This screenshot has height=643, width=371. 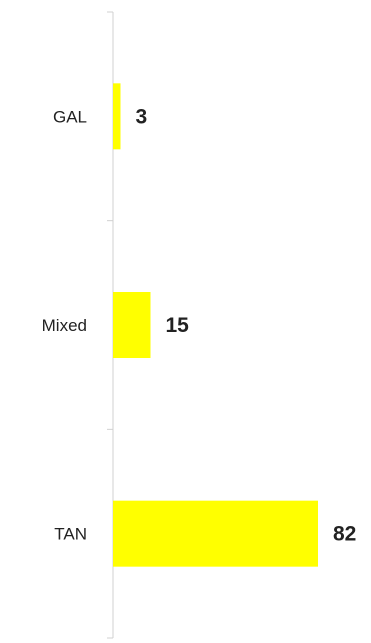 I want to click on category-labels: GAL Mixed TAN, so click(x=64, y=325).